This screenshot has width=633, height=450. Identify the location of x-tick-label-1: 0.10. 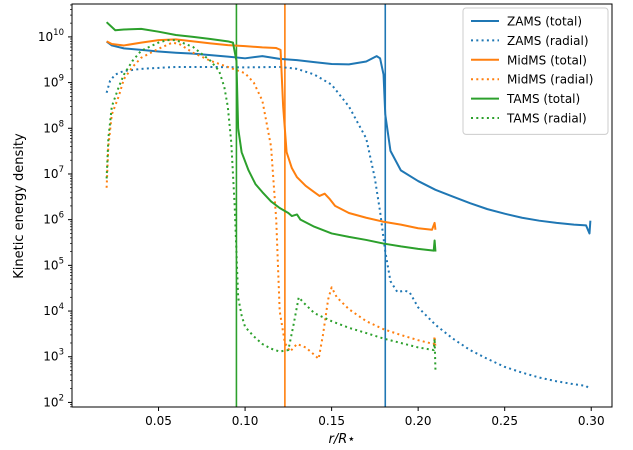
(245, 421).